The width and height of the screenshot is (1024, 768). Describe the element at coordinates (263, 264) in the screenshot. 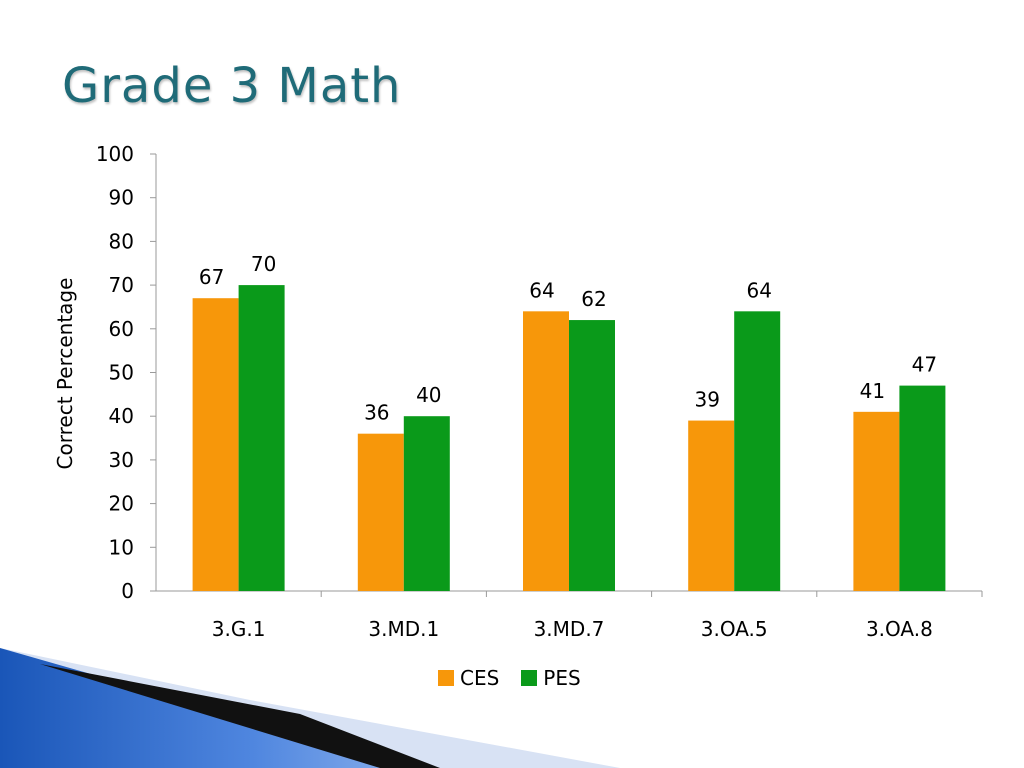

I see `data-label-pes: 70` at that location.